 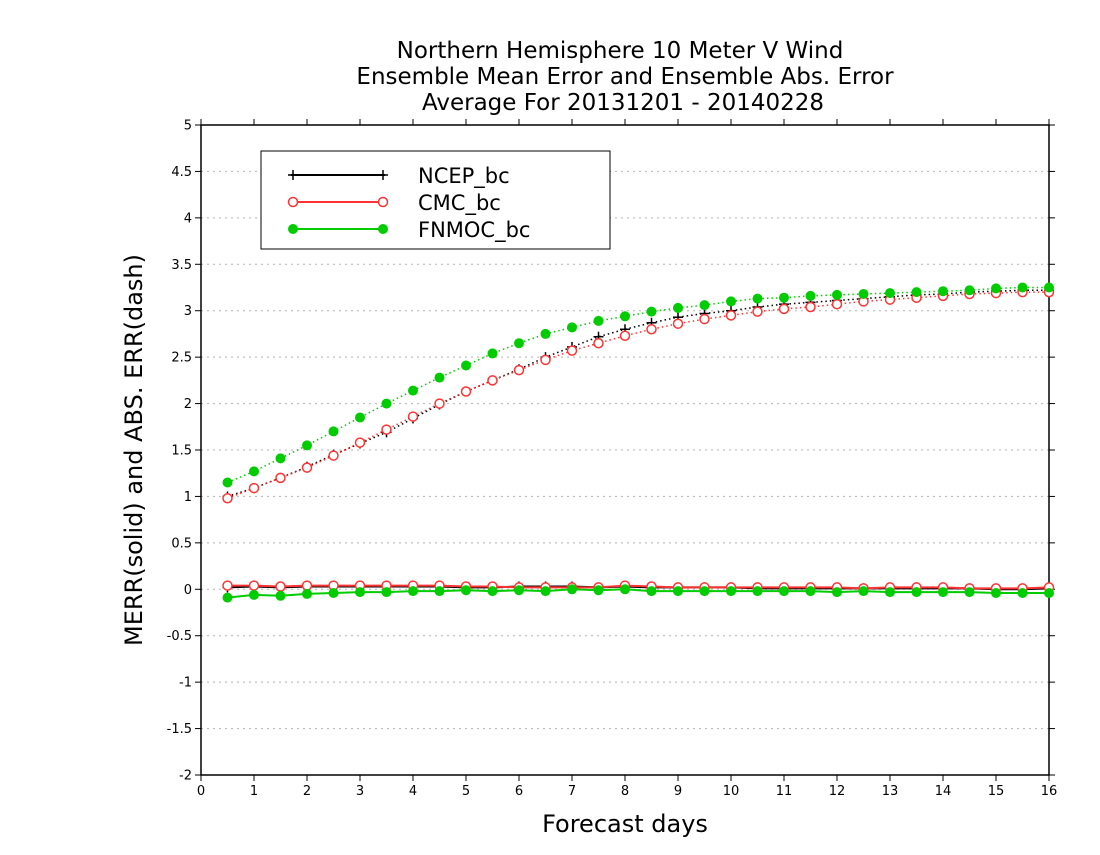 I want to click on legend-label-ncep_bc: NCEP_bc, so click(x=464, y=176).